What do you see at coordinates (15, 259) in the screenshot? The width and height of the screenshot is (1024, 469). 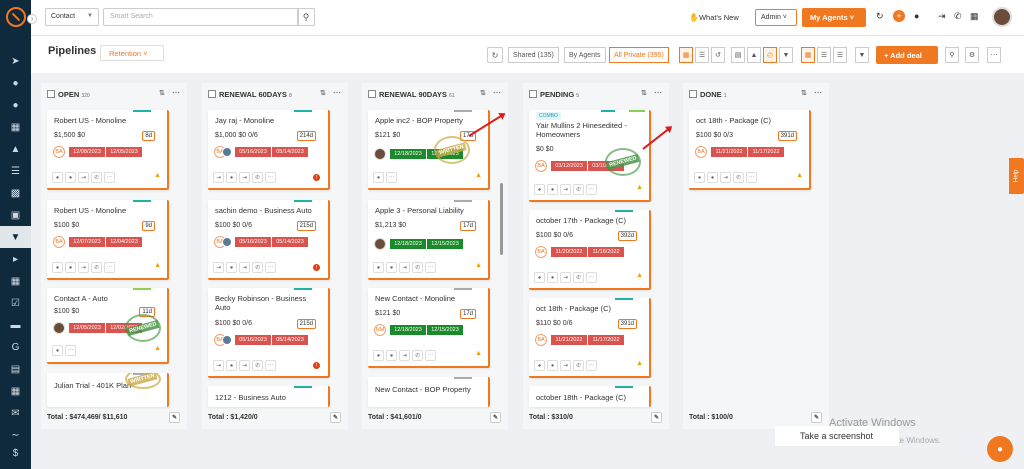 I see `megaphone-icon: ▸` at bounding box center [15, 259].